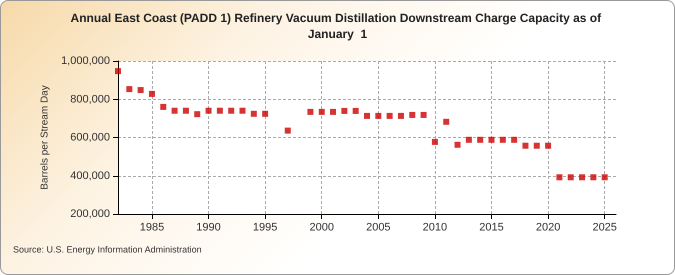 Image resolution: width=675 pixels, height=275 pixels. Describe the element at coordinates (435, 228) in the screenshot. I see `x-tick-label: 2010` at that location.